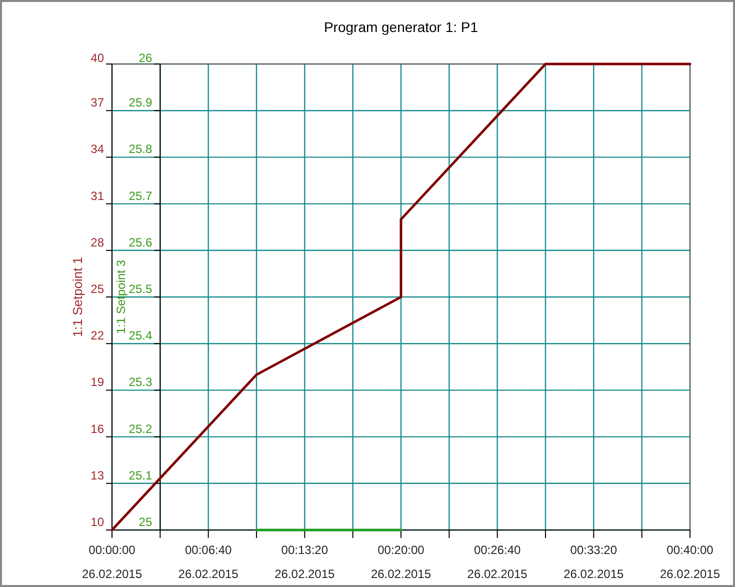 Image resolution: width=735 pixels, height=587 pixels. I want to click on chart-title: Program generator 1: P1, so click(401, 27).